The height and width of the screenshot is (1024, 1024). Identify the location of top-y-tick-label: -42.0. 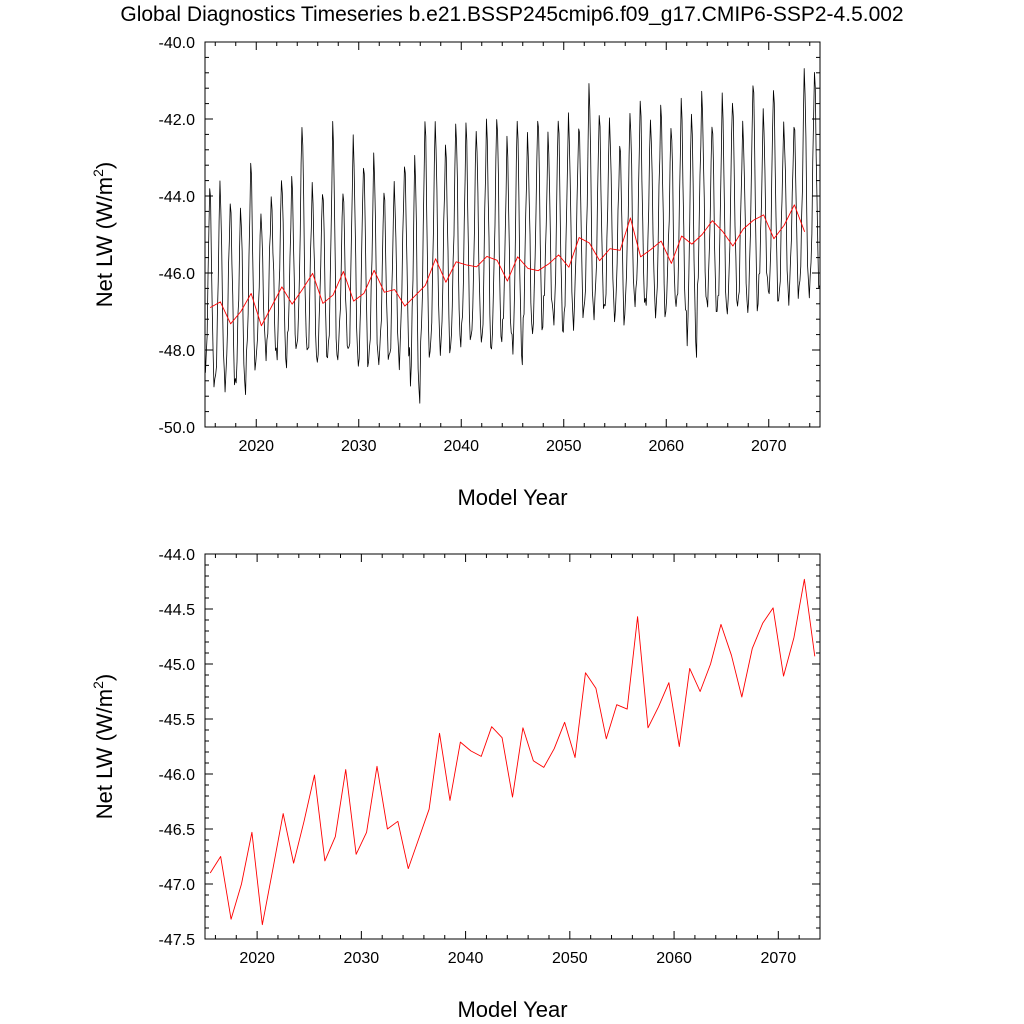
(177, 120).